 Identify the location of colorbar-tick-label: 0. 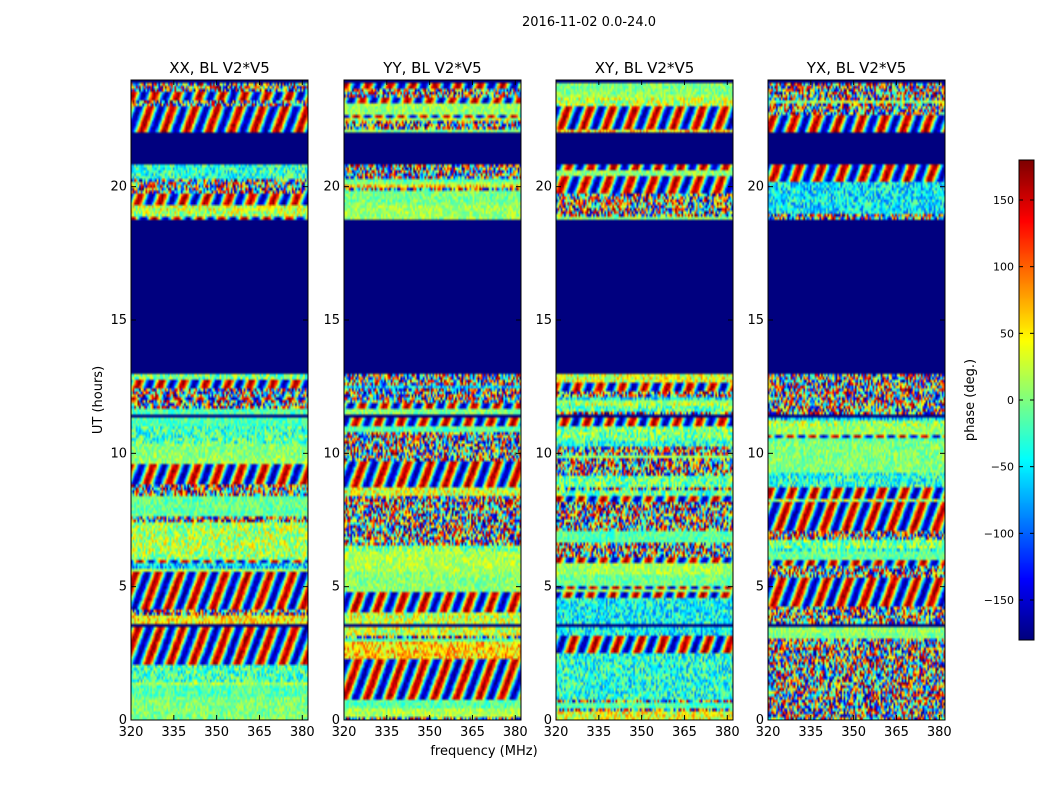
(1010, 400).